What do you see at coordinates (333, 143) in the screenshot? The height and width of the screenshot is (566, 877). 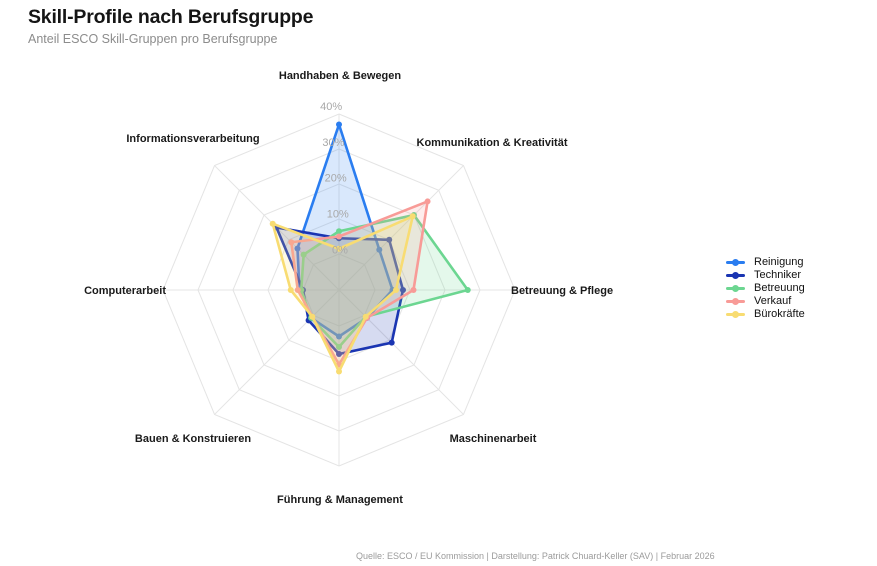 I see `radial-tick-label: 30%` at bounding box center [333, 143].